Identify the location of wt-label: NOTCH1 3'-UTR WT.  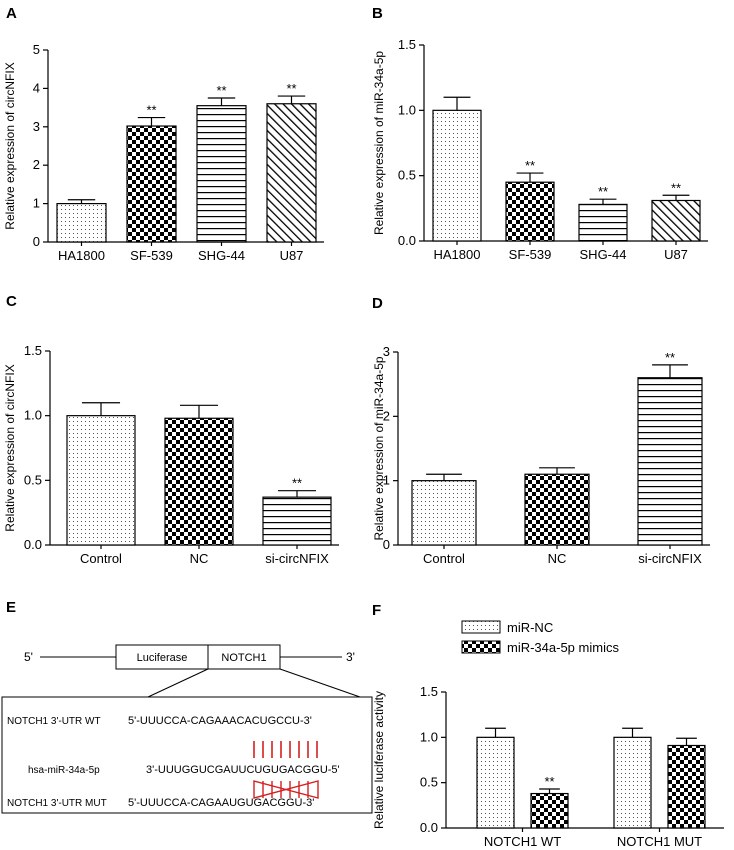
(54, 721).